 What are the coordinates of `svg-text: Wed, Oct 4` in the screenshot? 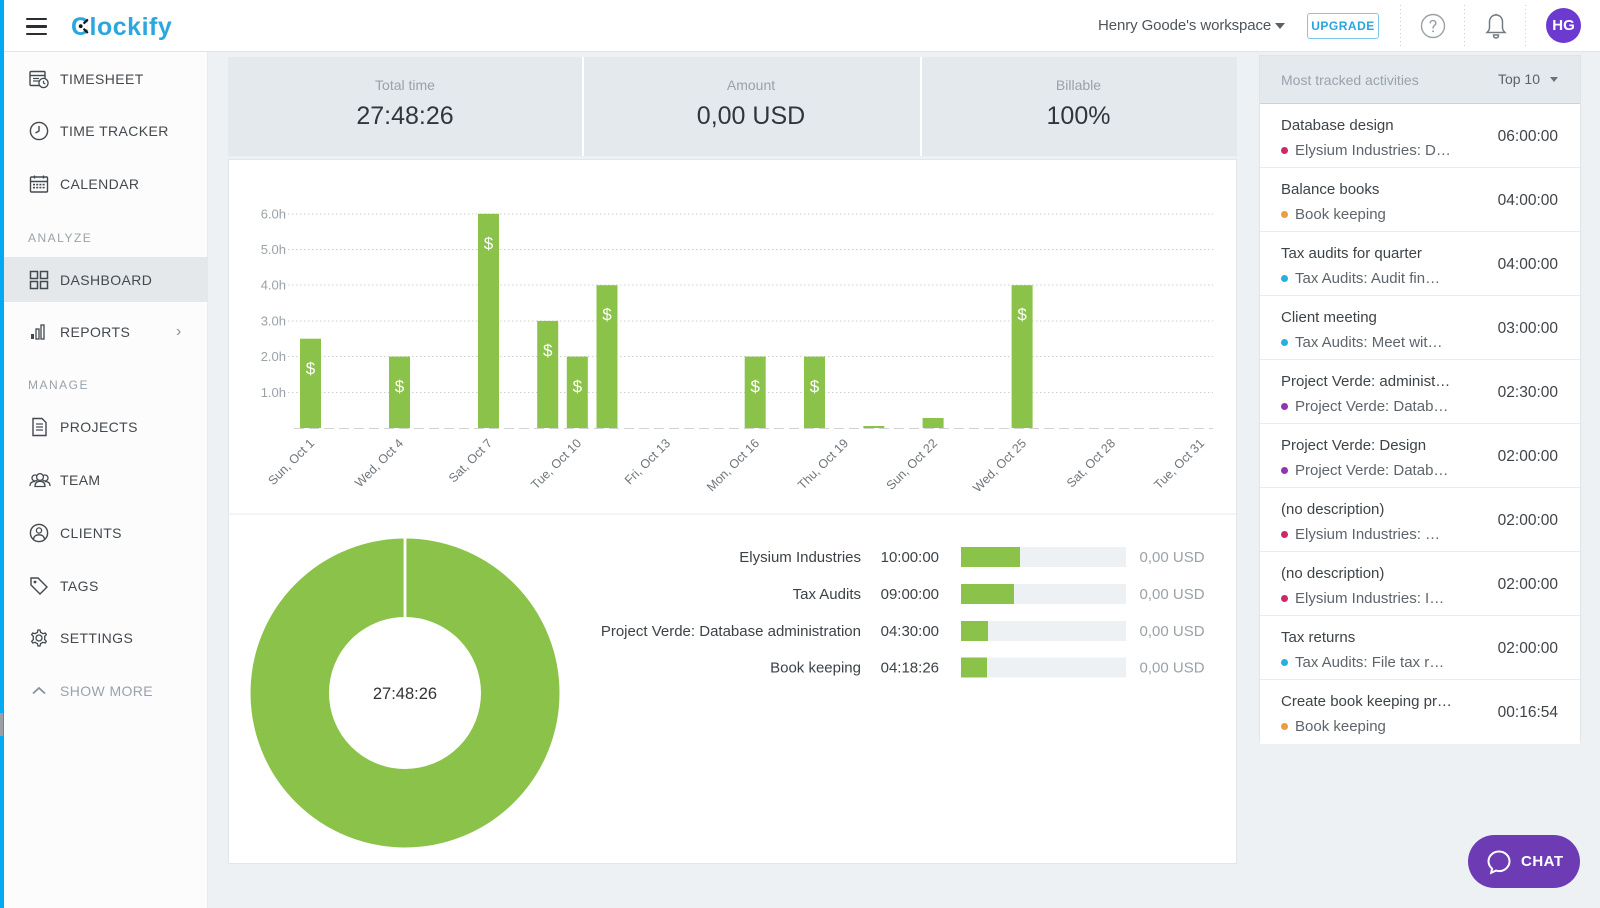 It's located at (379, 463).